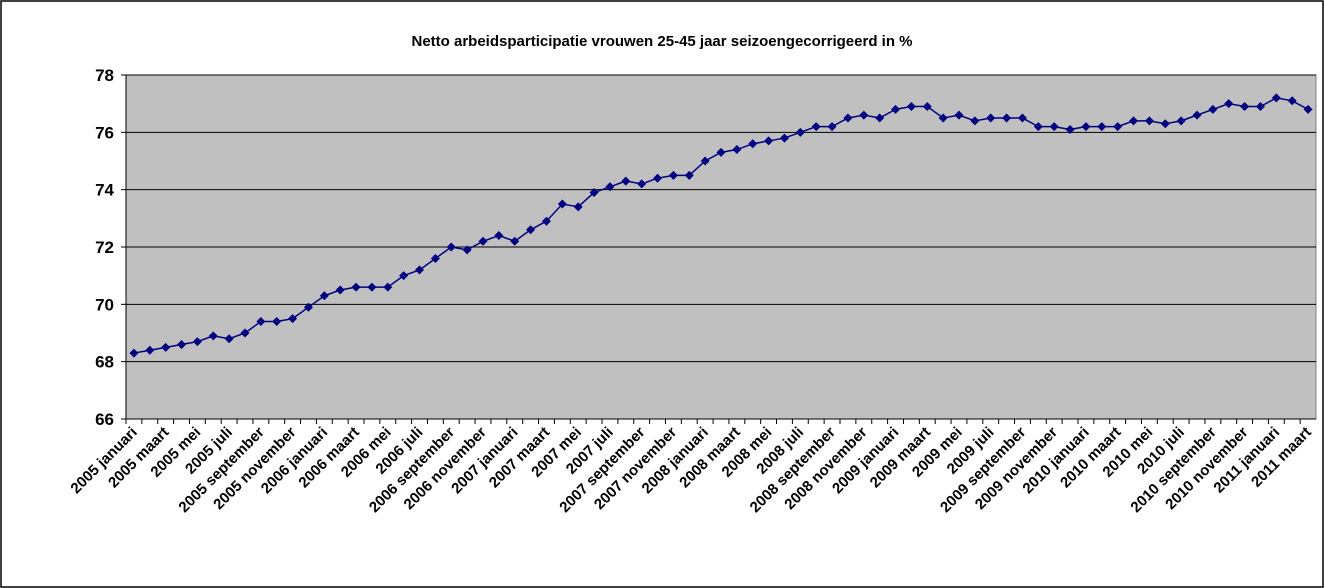 The width and height of the screenshot is (1324, 588). What do you see at coordinates (104, 419) in the screenshot?
I see `y-tick-label: 66` at bounding box center [104, 419].